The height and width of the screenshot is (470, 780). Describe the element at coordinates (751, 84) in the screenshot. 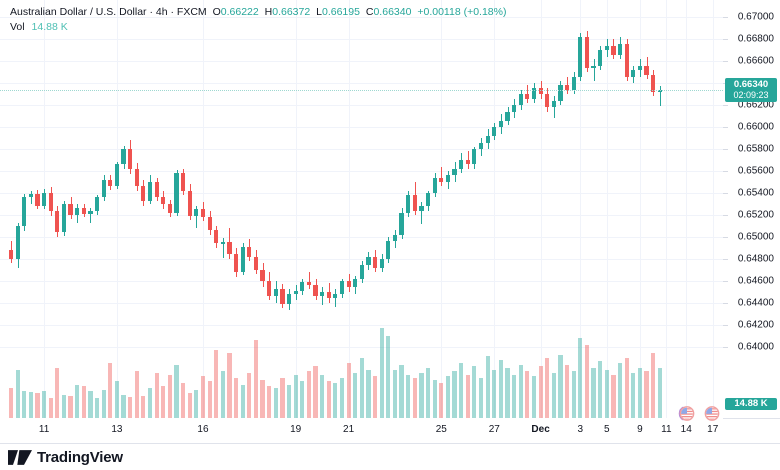

I see `current-price-value: 0.66340` at that location.